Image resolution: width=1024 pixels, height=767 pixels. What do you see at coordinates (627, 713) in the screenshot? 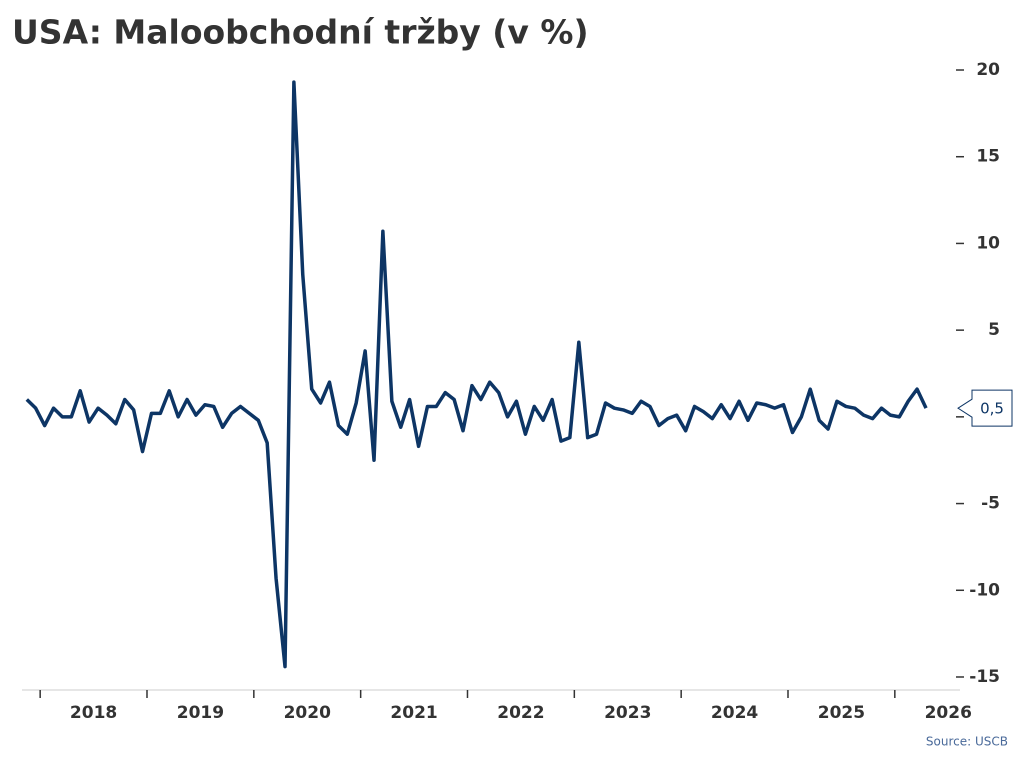
I see `x-tick-label: 2023` at bounding box center [627, 713].